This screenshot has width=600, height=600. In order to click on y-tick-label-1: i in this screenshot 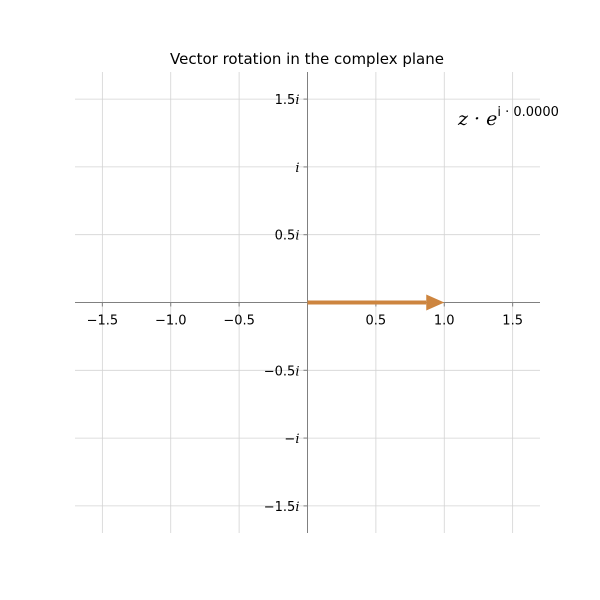, I will do `click(297, 168)`.